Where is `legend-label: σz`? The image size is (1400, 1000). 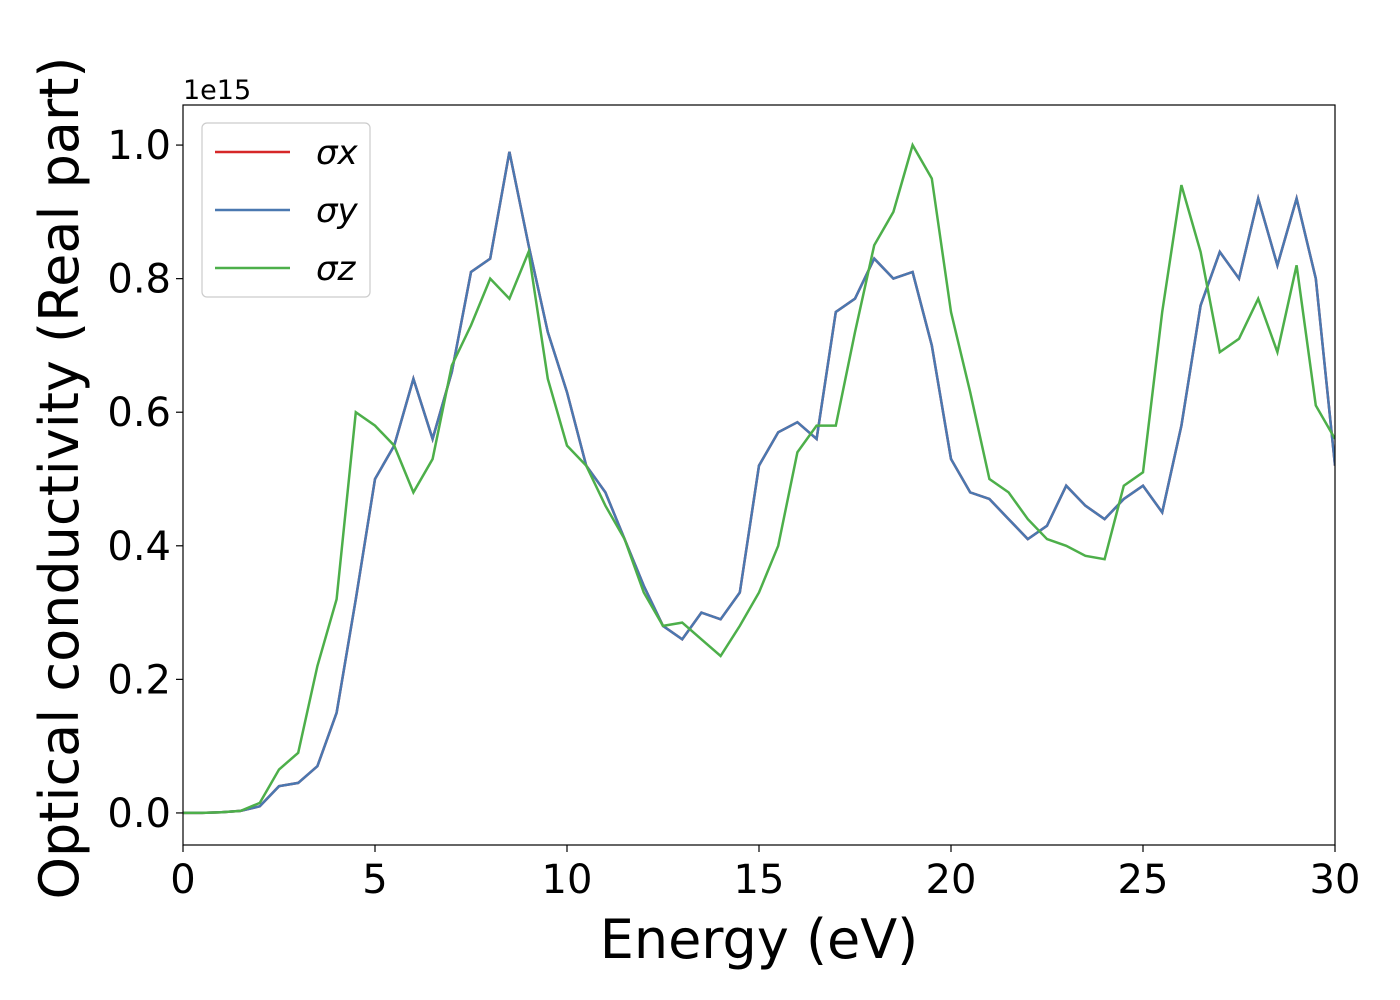
legend-label: σz is located at coordinates (336, 269).